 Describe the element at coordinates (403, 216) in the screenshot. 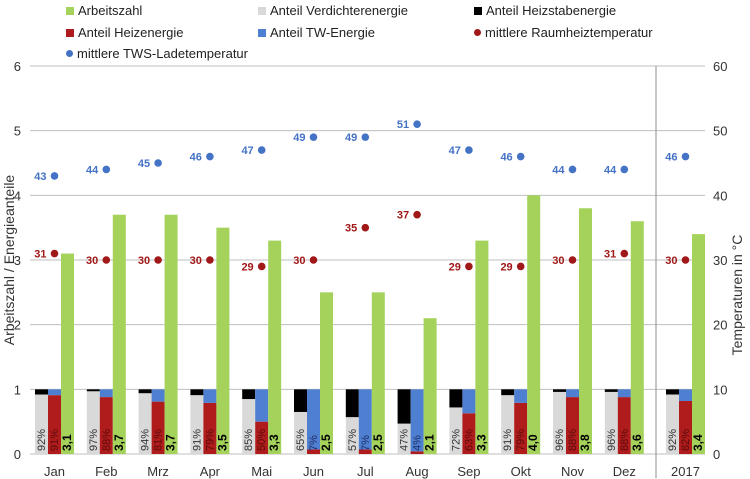

I see `label-raumheiztemperatur: 37` at that location.